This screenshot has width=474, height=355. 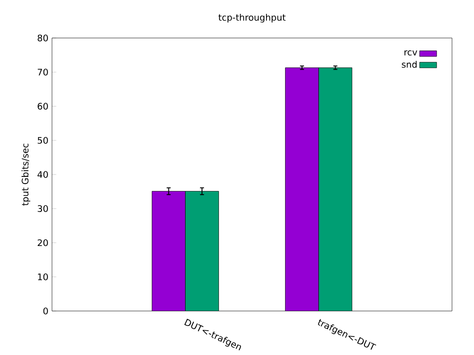 I want to click on y-tick-label: 10, so click(x=43, y=276).